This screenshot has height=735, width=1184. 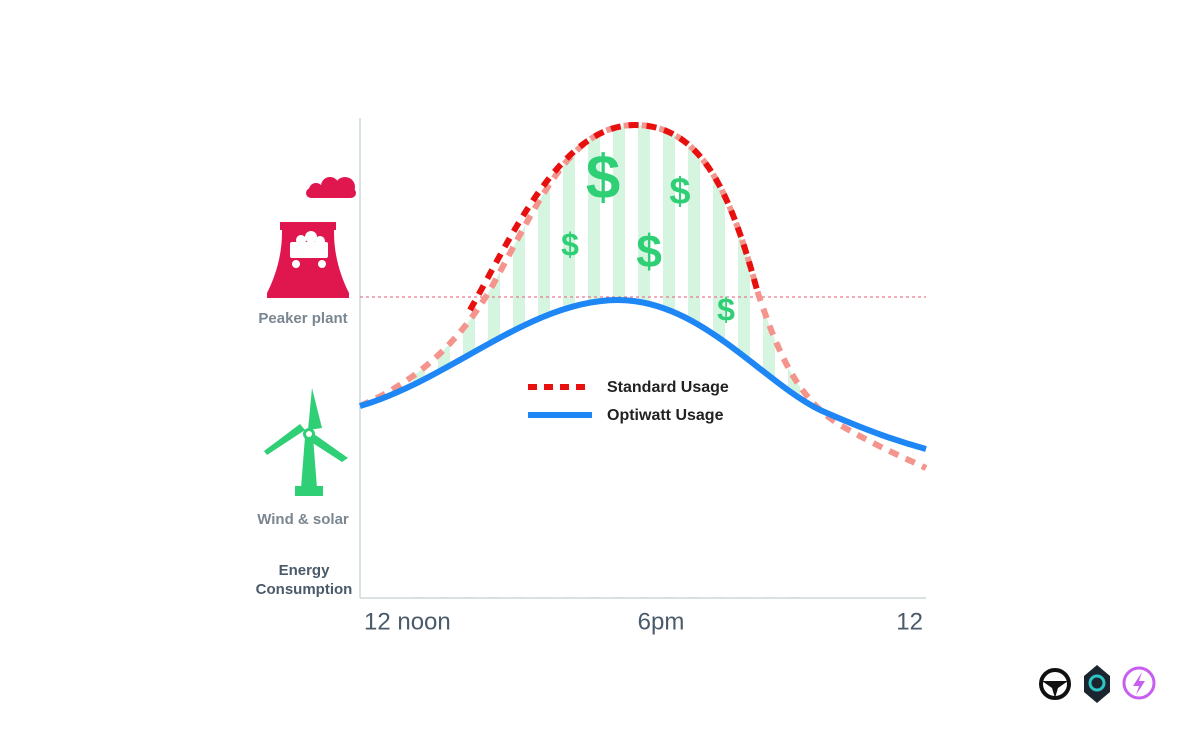 I want to click on logo-steering, so click(x=1055, y=684).